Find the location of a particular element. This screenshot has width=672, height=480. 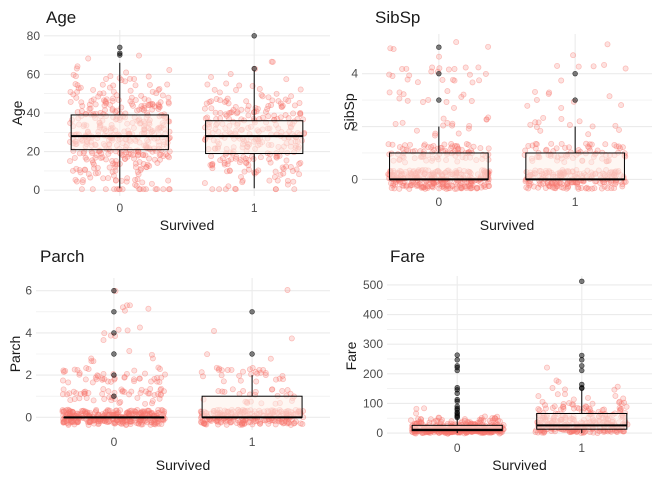

x-tick-label: 0 is located at coordinates (439, 202).